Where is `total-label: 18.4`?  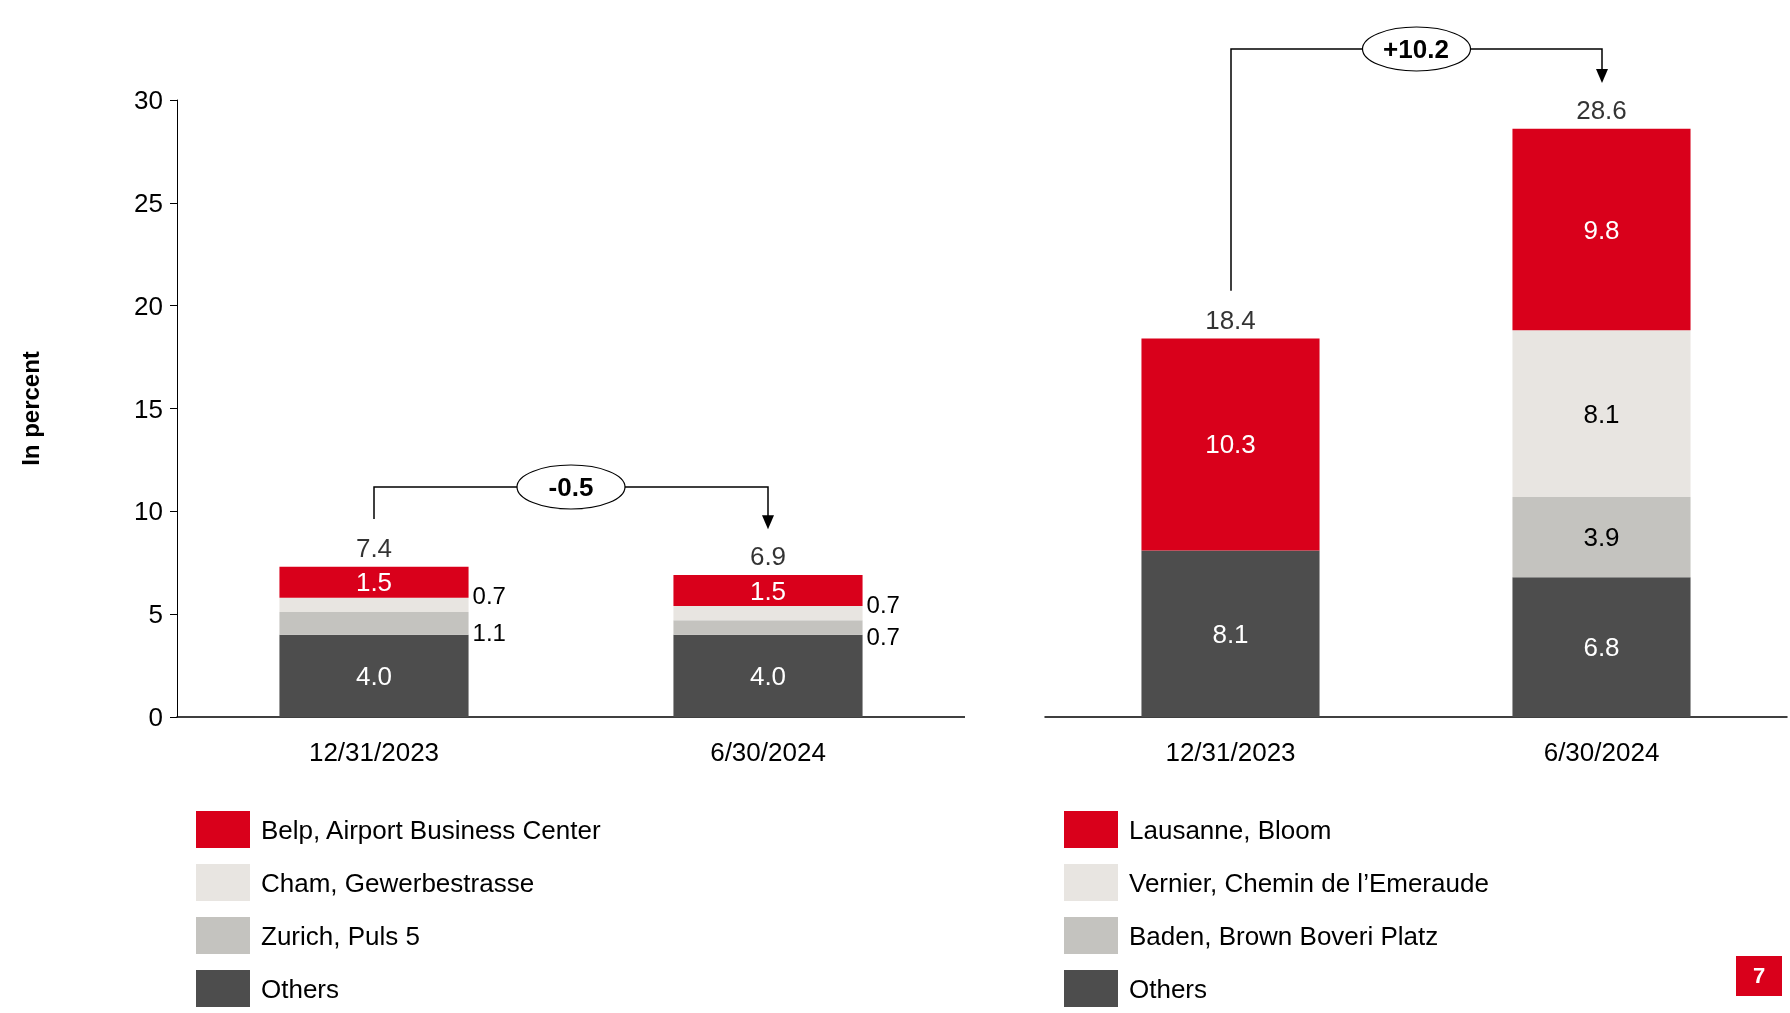
total-label: 18.4 is located at coordinates (1230, 319).